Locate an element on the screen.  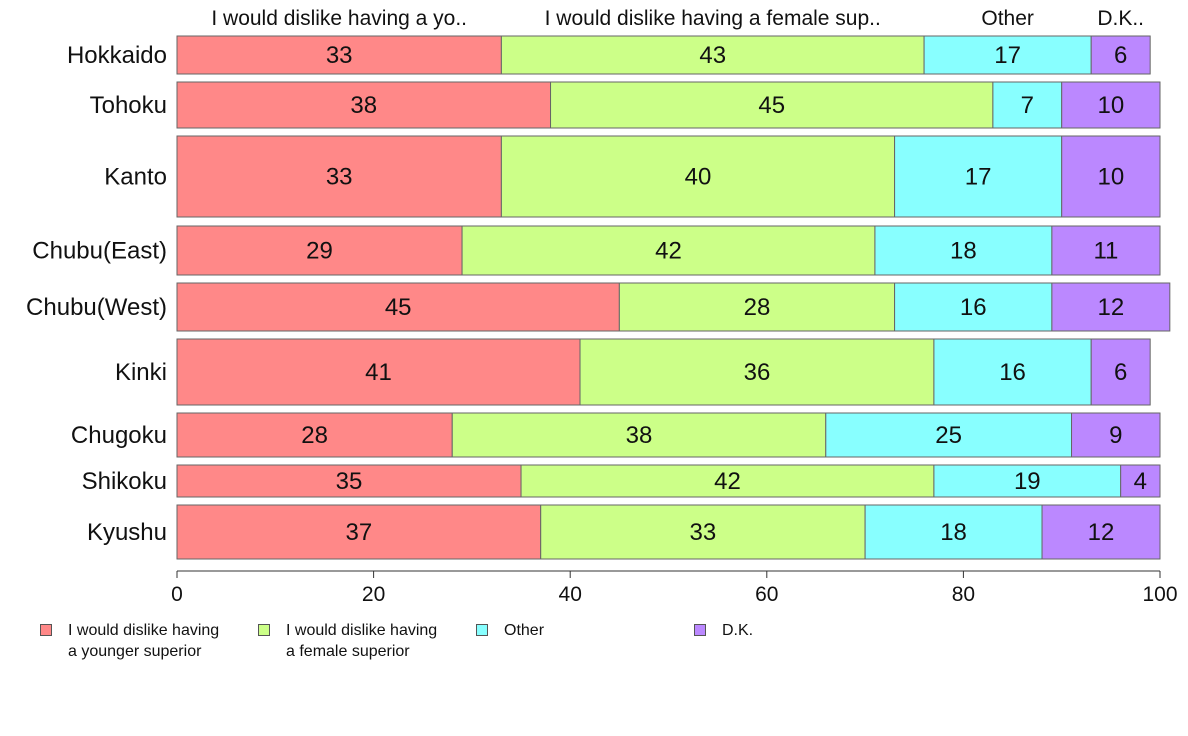
series-header-1: I would dislike having a female sup.. is located at coordinates (713, 18).